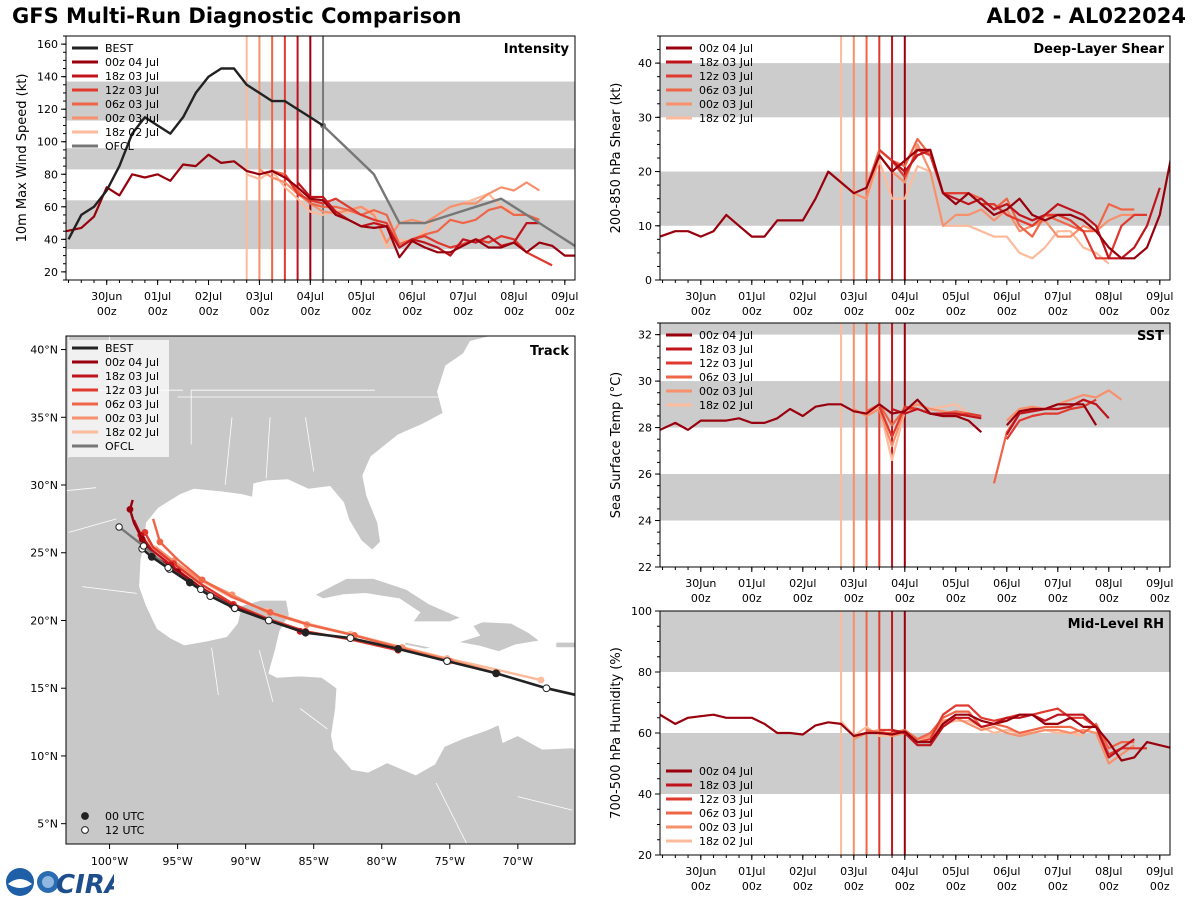  Describe the element at coordinates (751, 871) in the screenshot. I see `rh-xtick-date: 01Jul` at that location.